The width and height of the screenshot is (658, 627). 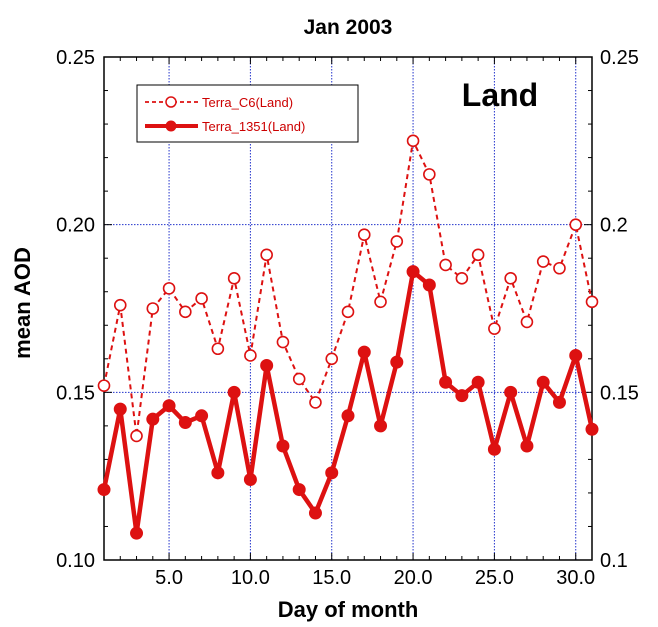 I want to click on y-tick-label-right: 0.2, so click(x=614, y=226).